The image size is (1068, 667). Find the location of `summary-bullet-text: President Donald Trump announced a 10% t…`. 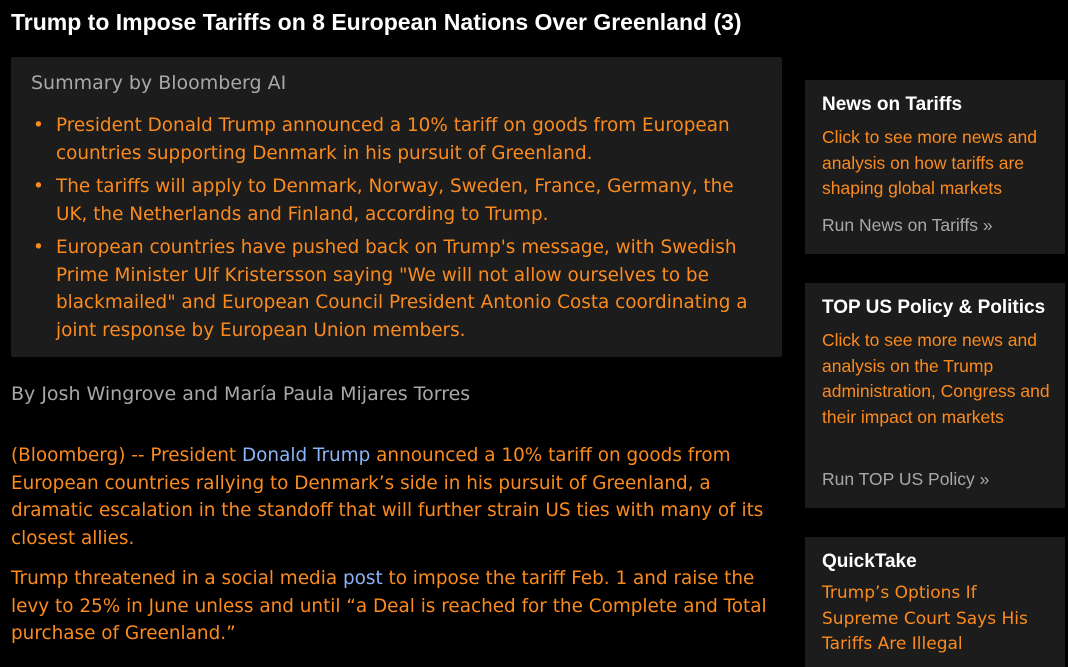

summary-bullet-text: President Donald Trump announced a 10% t… is located at coordinates (393, 139).